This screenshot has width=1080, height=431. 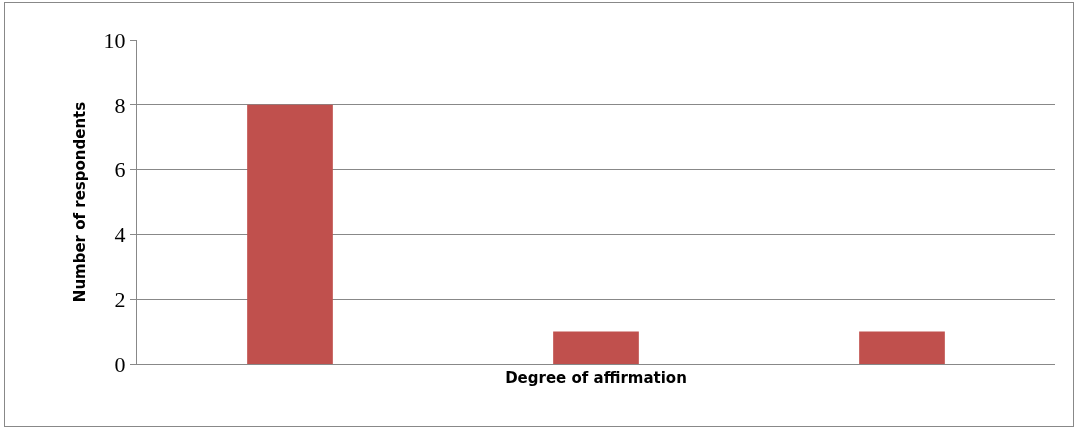 I want to click on y-tick-label: 6, so click(x=120, y=170).